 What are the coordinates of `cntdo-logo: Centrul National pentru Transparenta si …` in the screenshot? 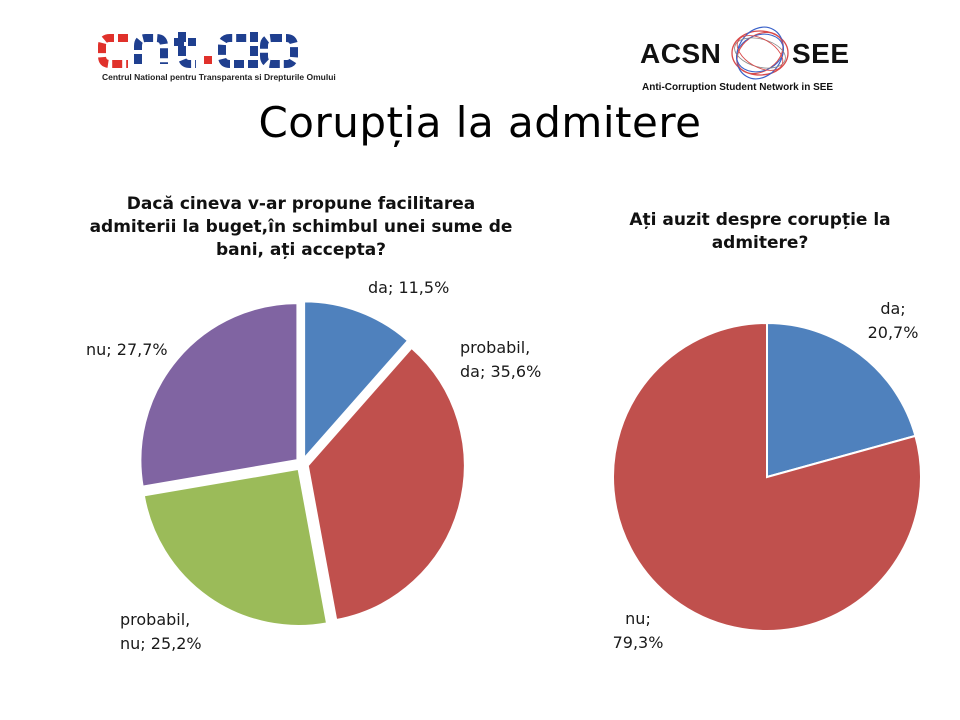 It's located at (217, 60).